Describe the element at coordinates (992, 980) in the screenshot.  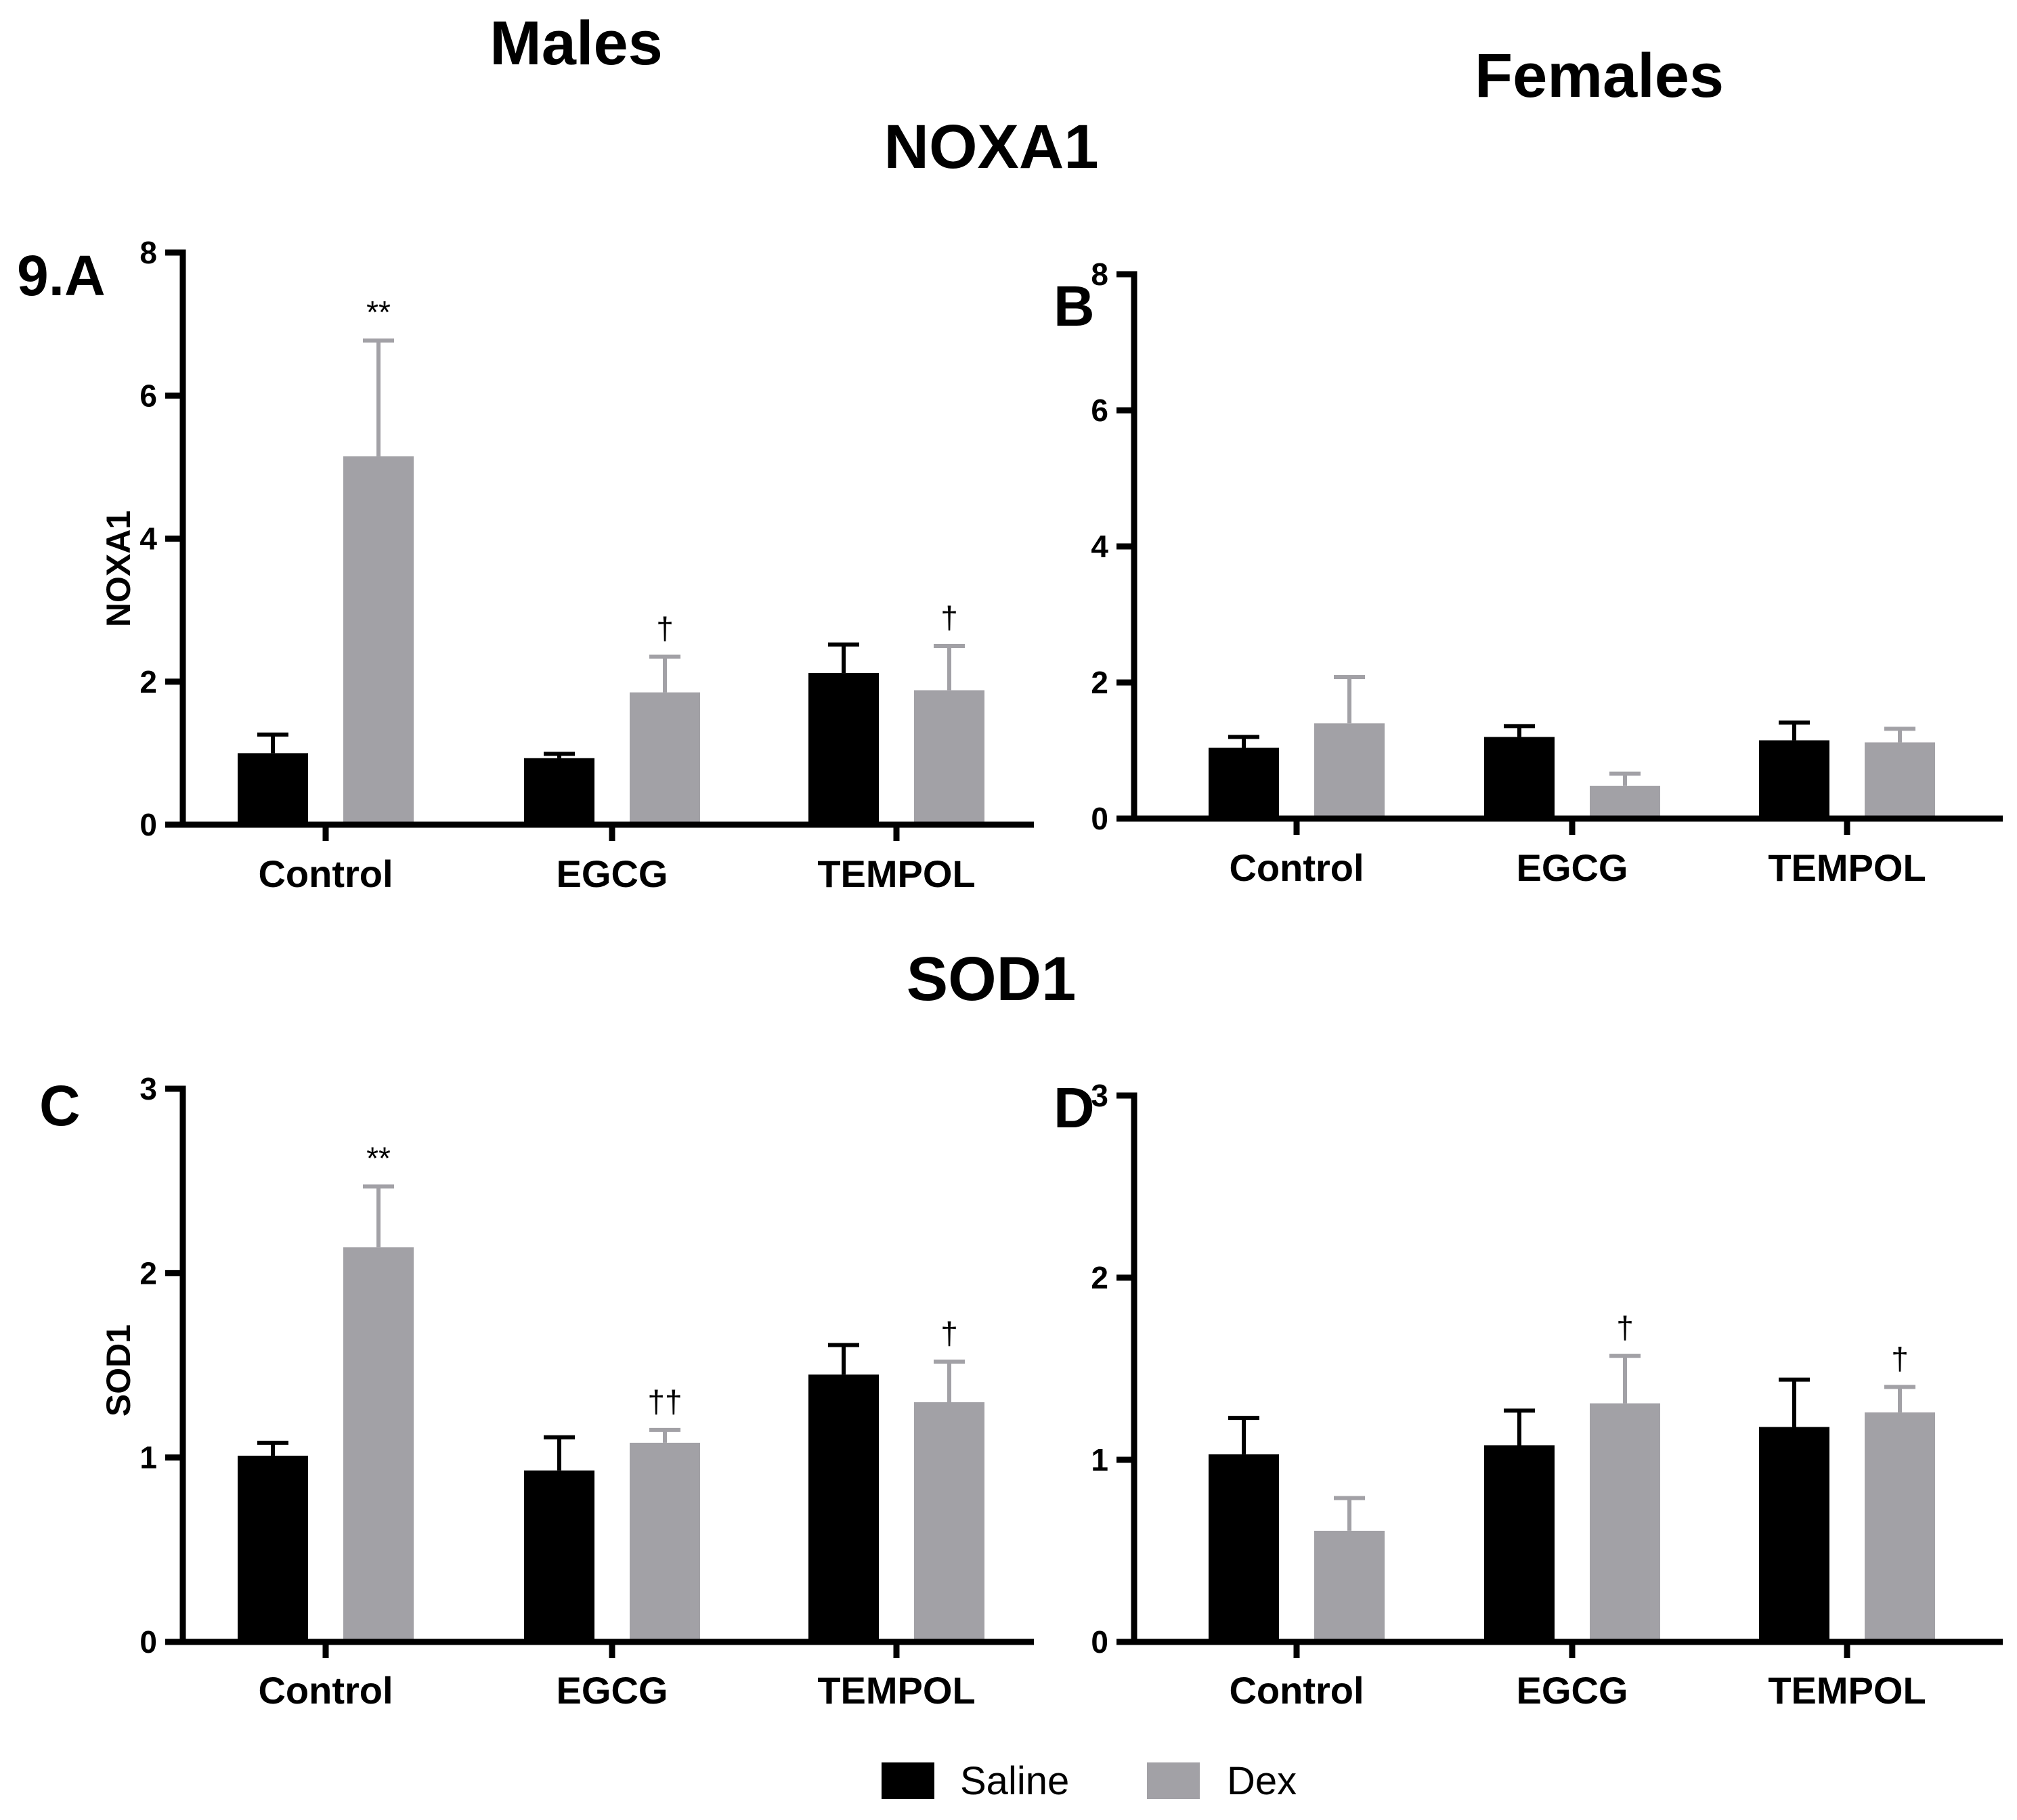
I see `row-header-sod1: SOD1` at that location.